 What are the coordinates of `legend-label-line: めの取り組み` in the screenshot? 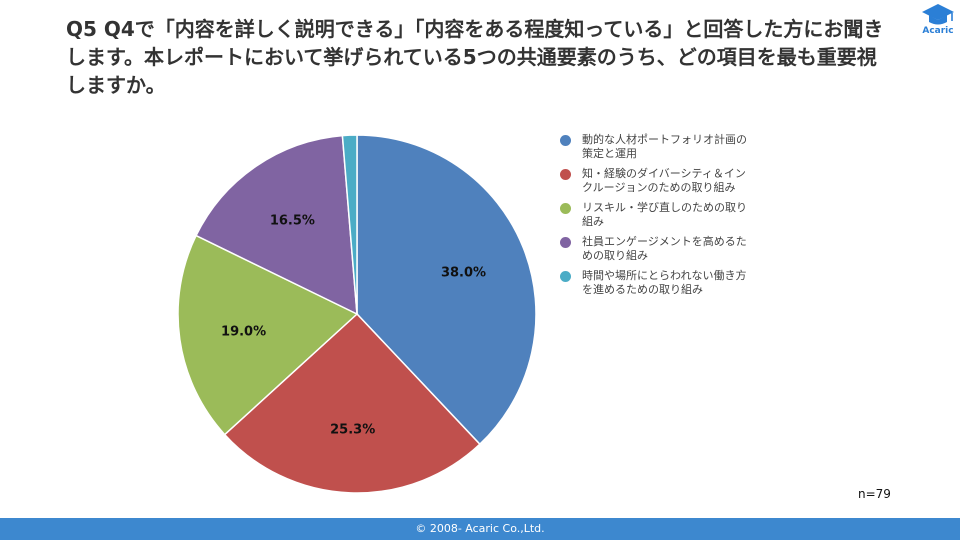 It's located at (615, 255).